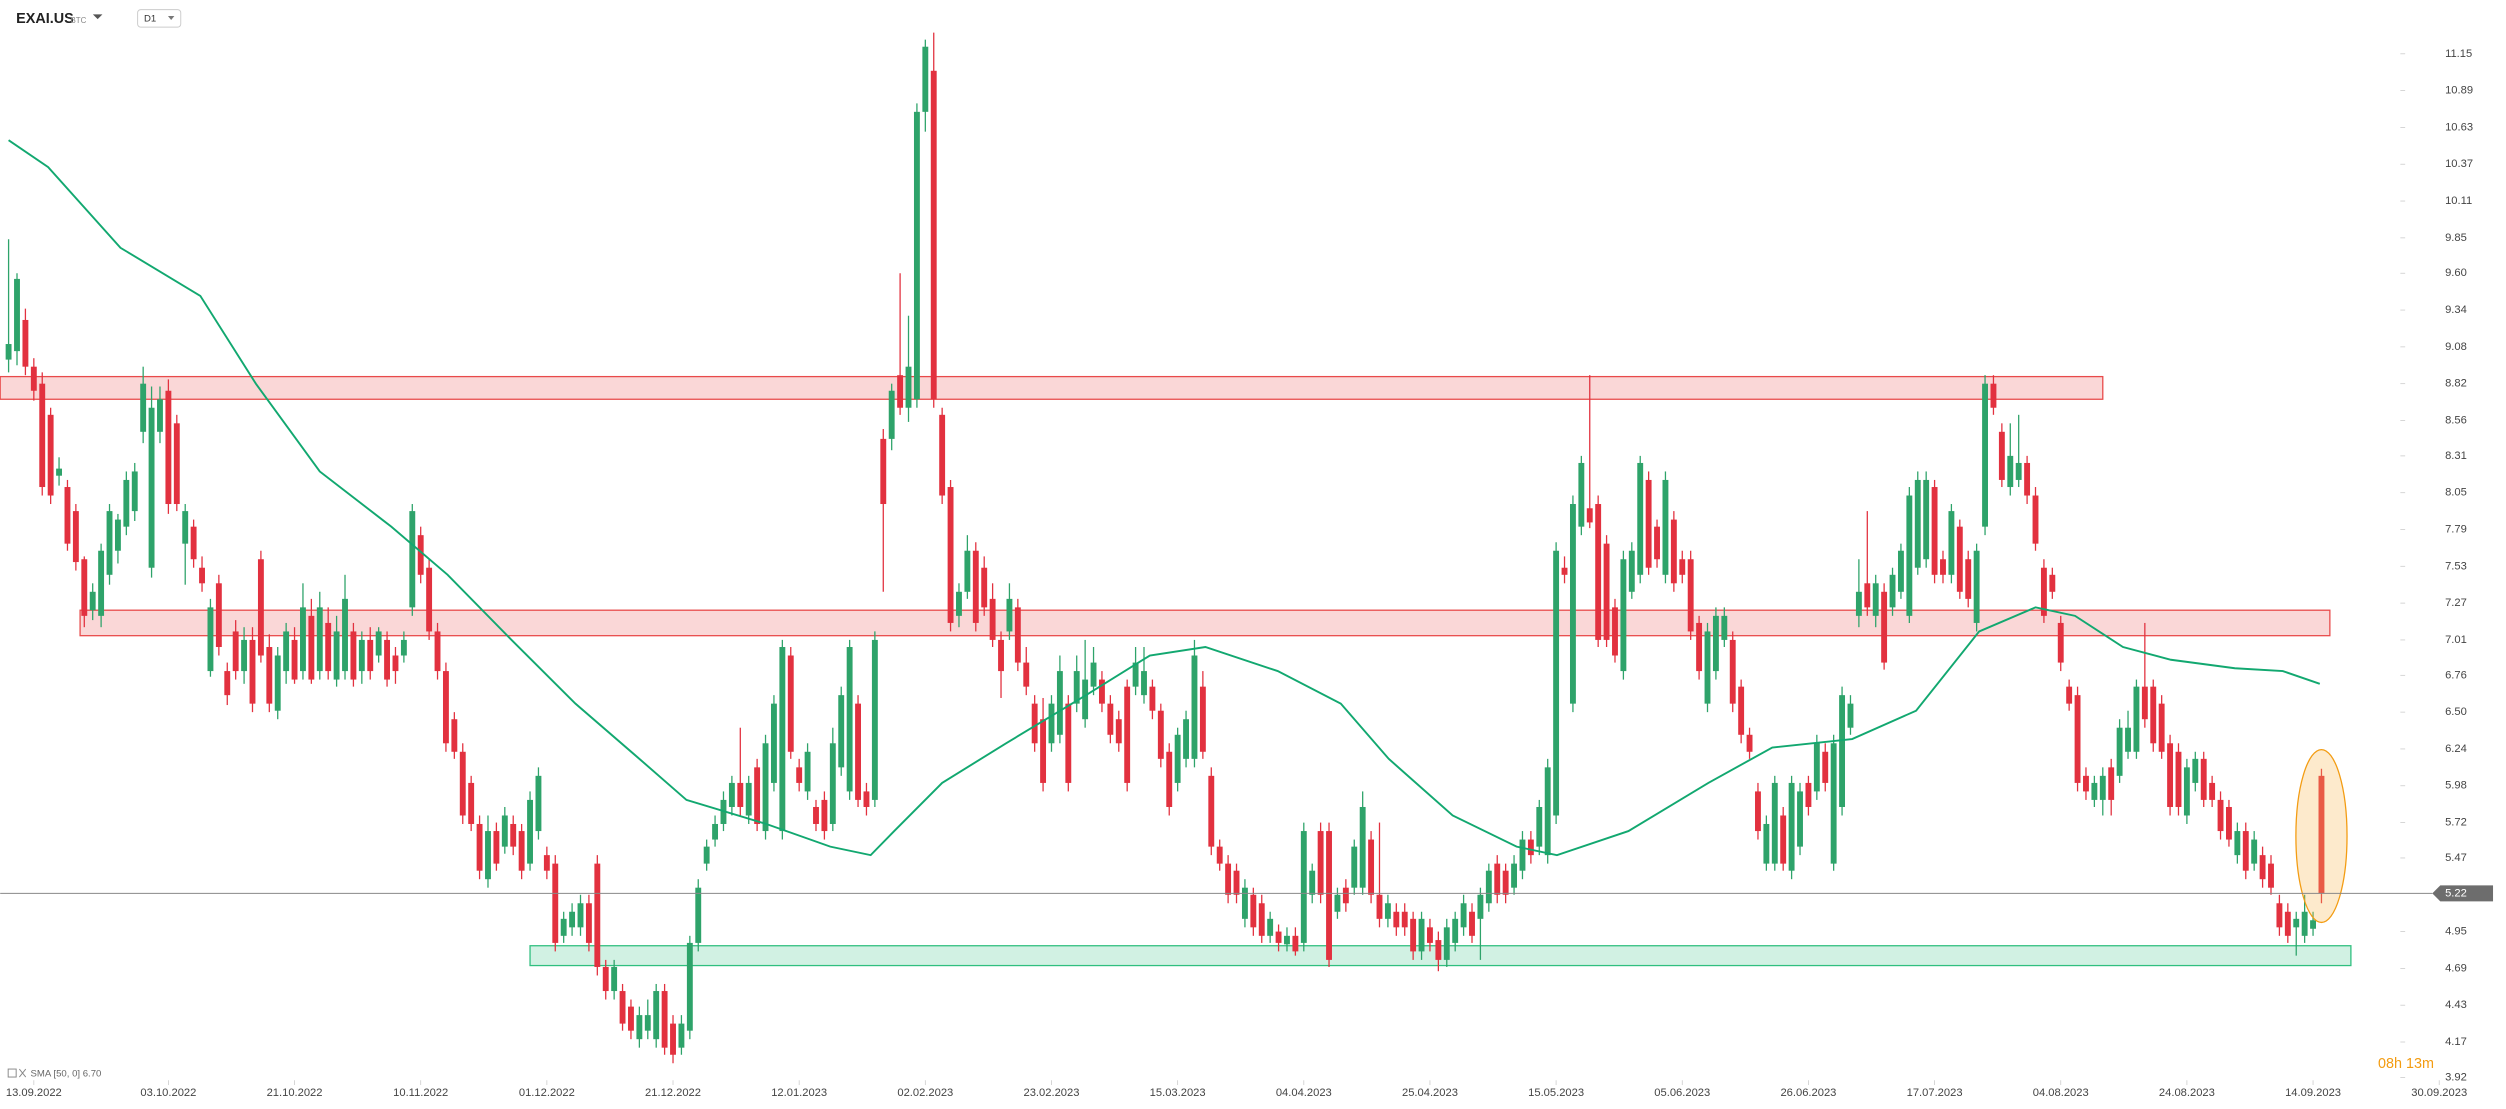  I want to click on x-tick-label: 14.09.2023, so click(2313, 1093).